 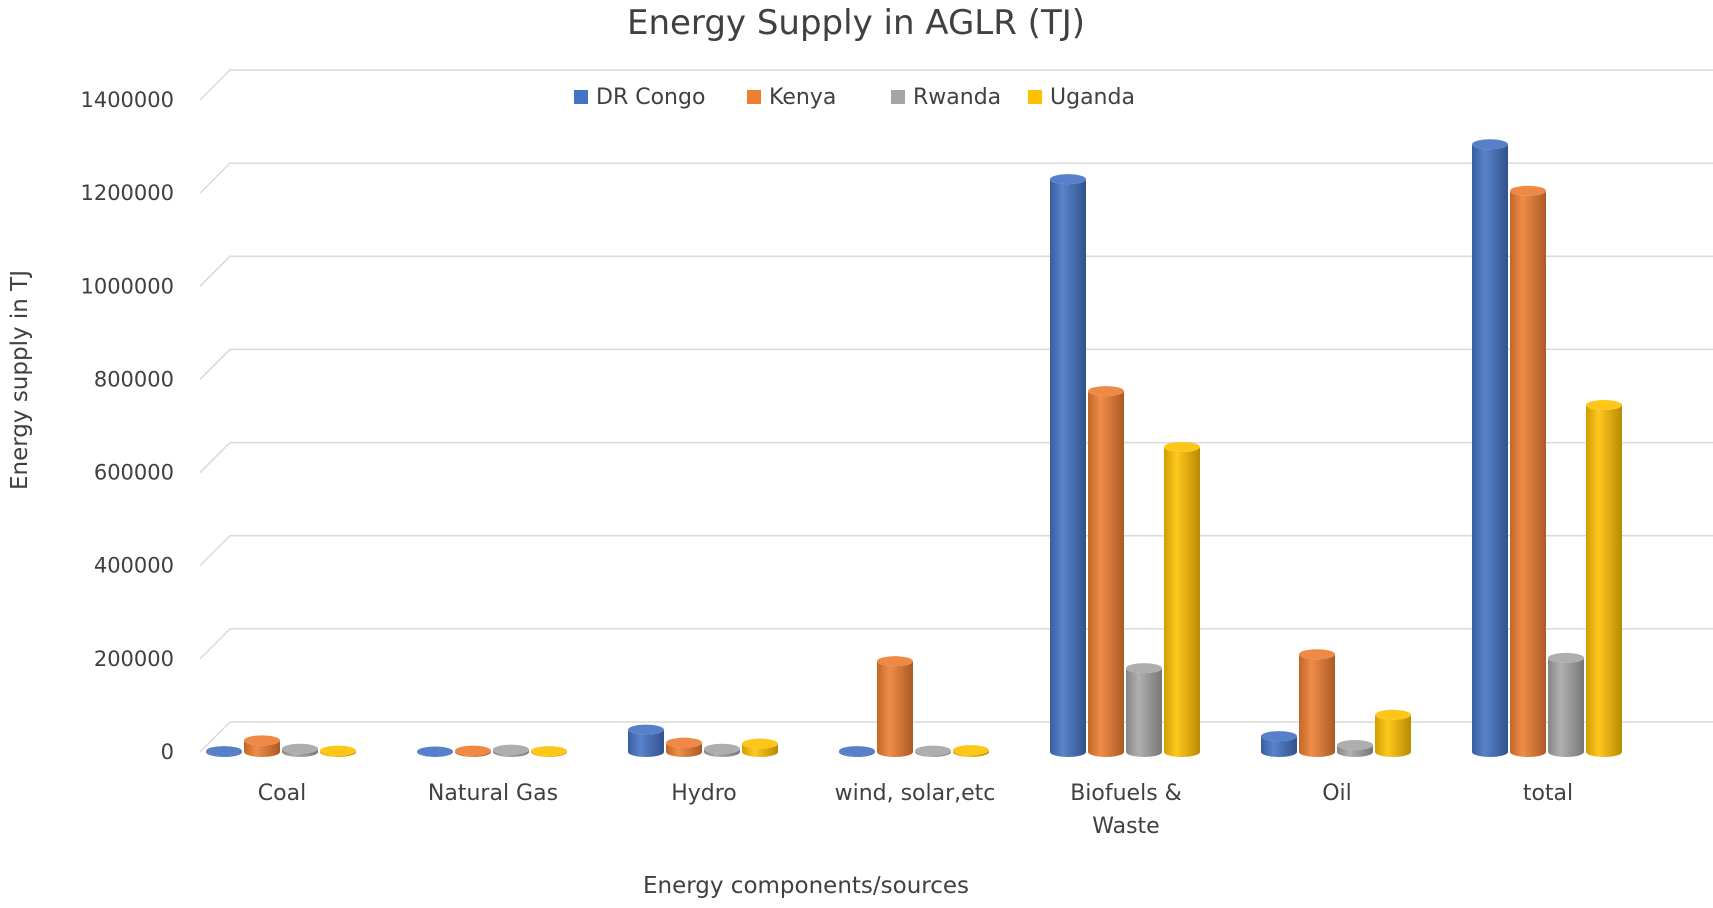 I want to click on x-category-label: wind, solar,etc, so click(x=915, y=793).